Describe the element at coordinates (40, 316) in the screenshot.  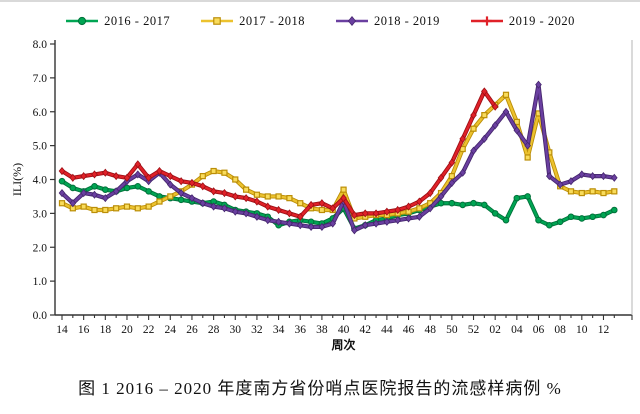
I see `y-tick-label: 0.0` at that location.